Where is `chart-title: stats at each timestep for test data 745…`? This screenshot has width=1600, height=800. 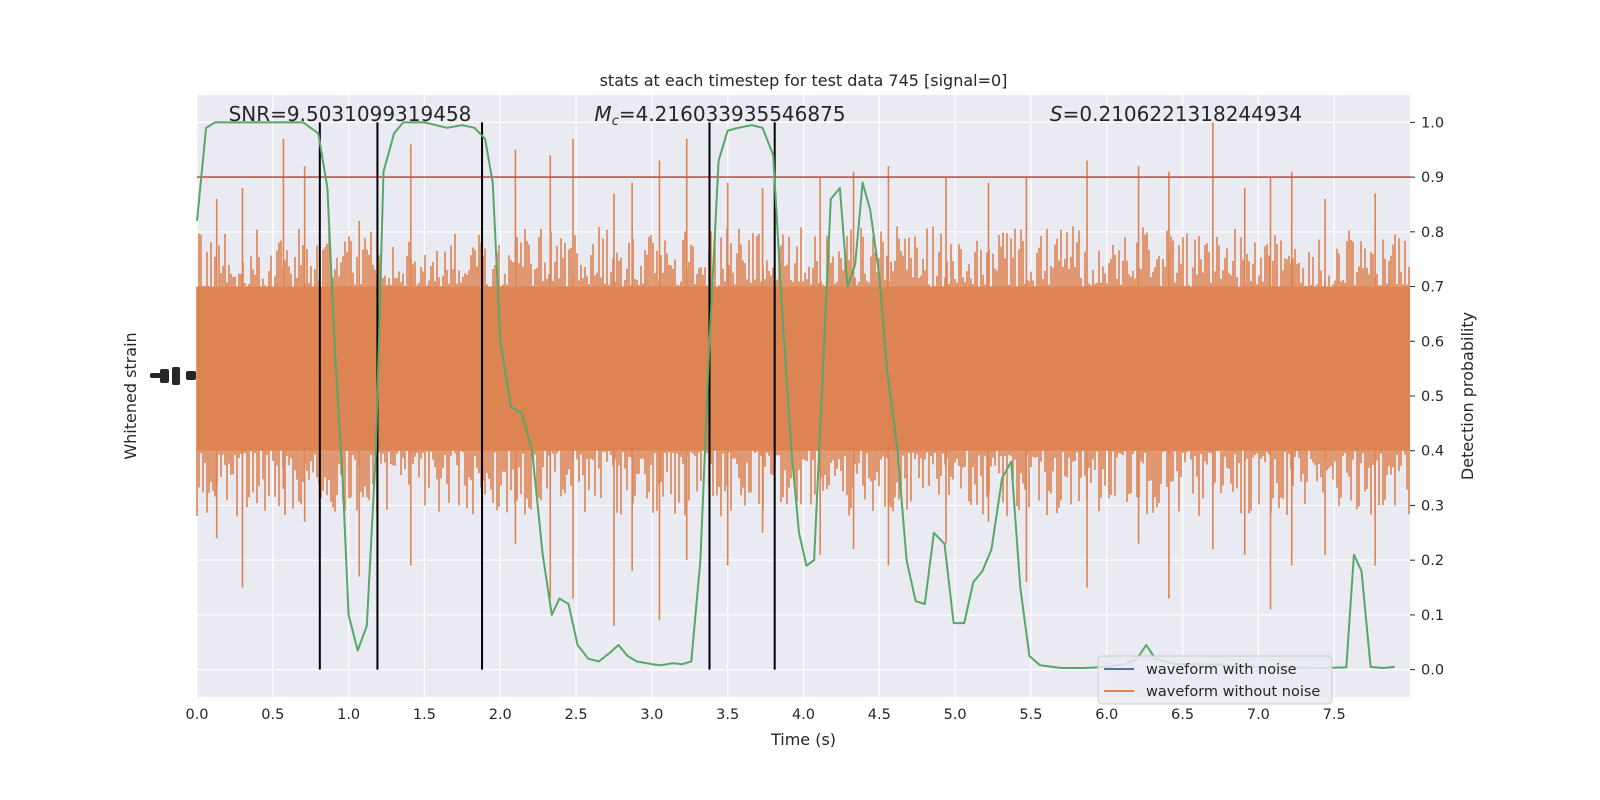
chart-title: stats at each timestep for test data 745… is located at coordinates (804, 80).